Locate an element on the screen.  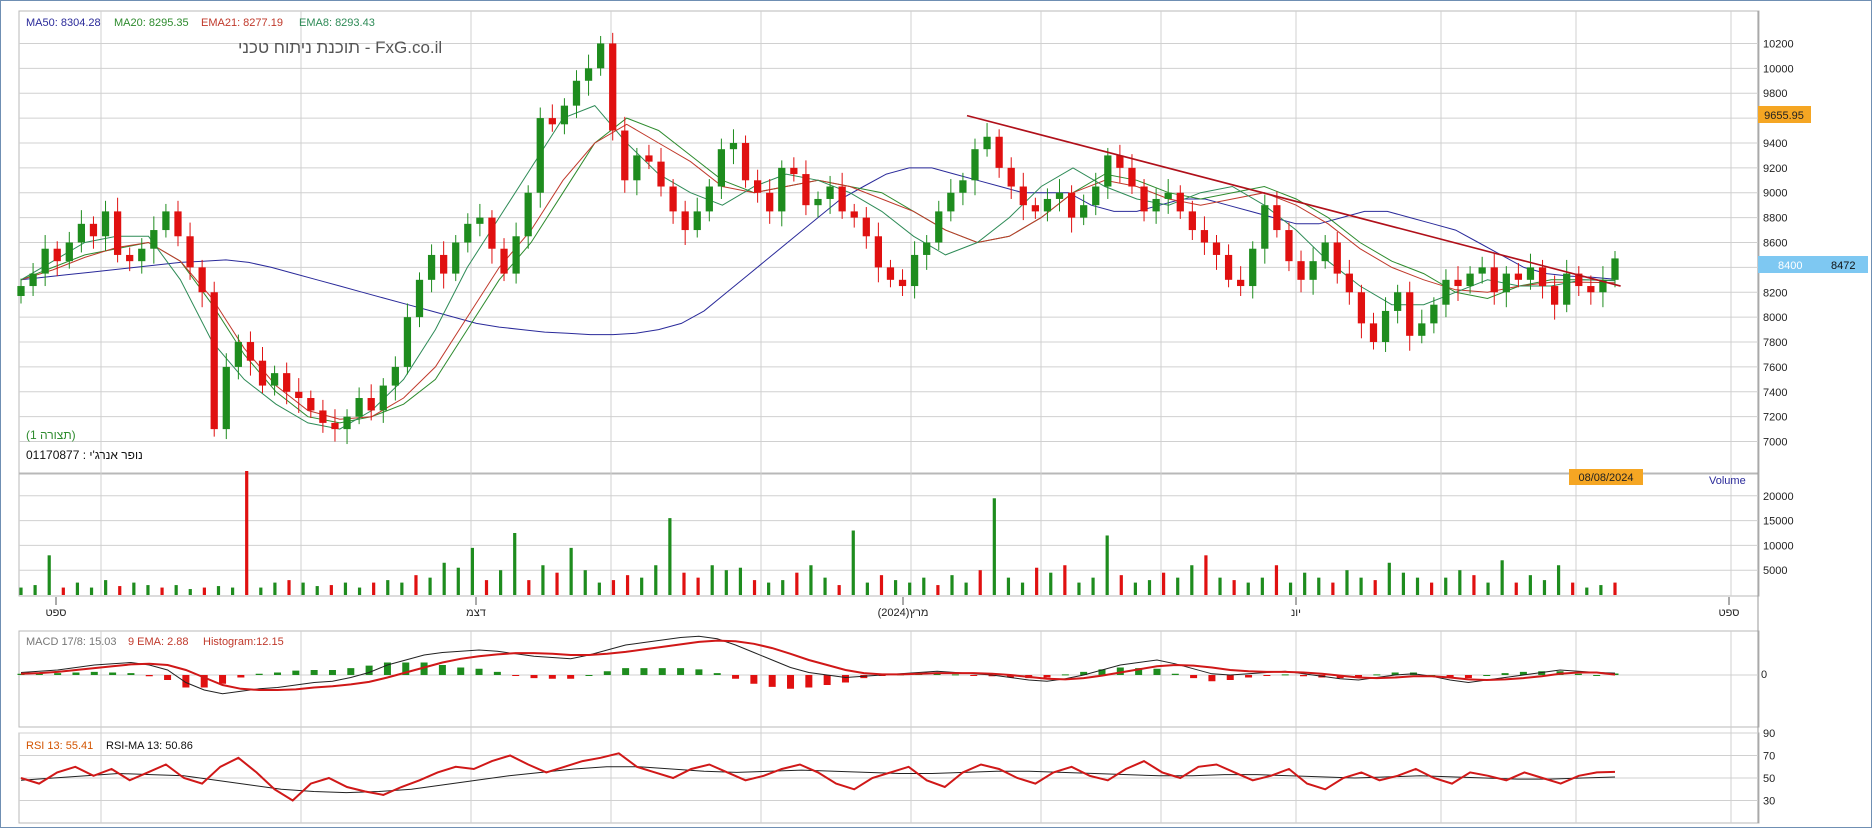
macd-ema-legend: 9 EMA: 2.88 is located at coordinates (158, 642).